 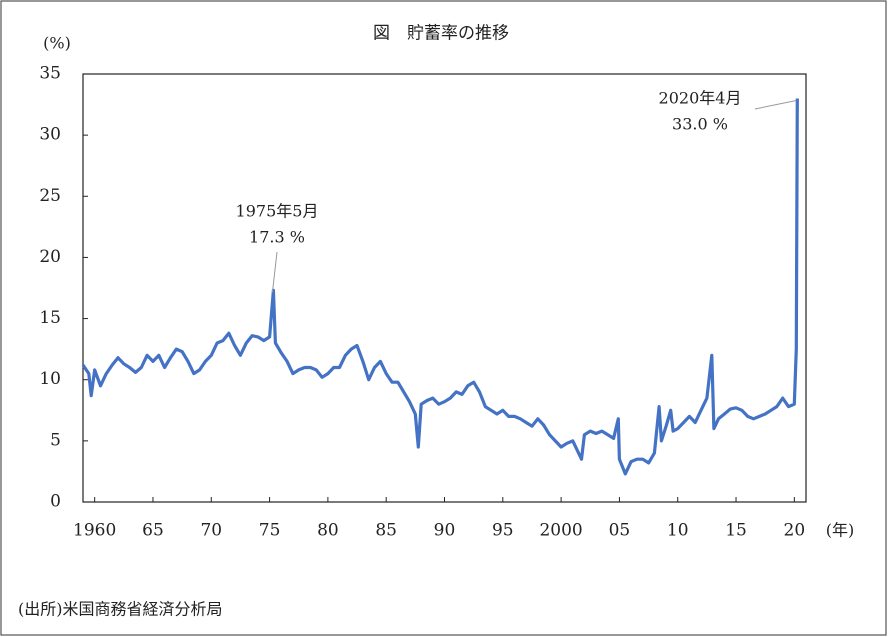 I want to click on annotation-label: 1975年5月, so click(x=277, y=211).